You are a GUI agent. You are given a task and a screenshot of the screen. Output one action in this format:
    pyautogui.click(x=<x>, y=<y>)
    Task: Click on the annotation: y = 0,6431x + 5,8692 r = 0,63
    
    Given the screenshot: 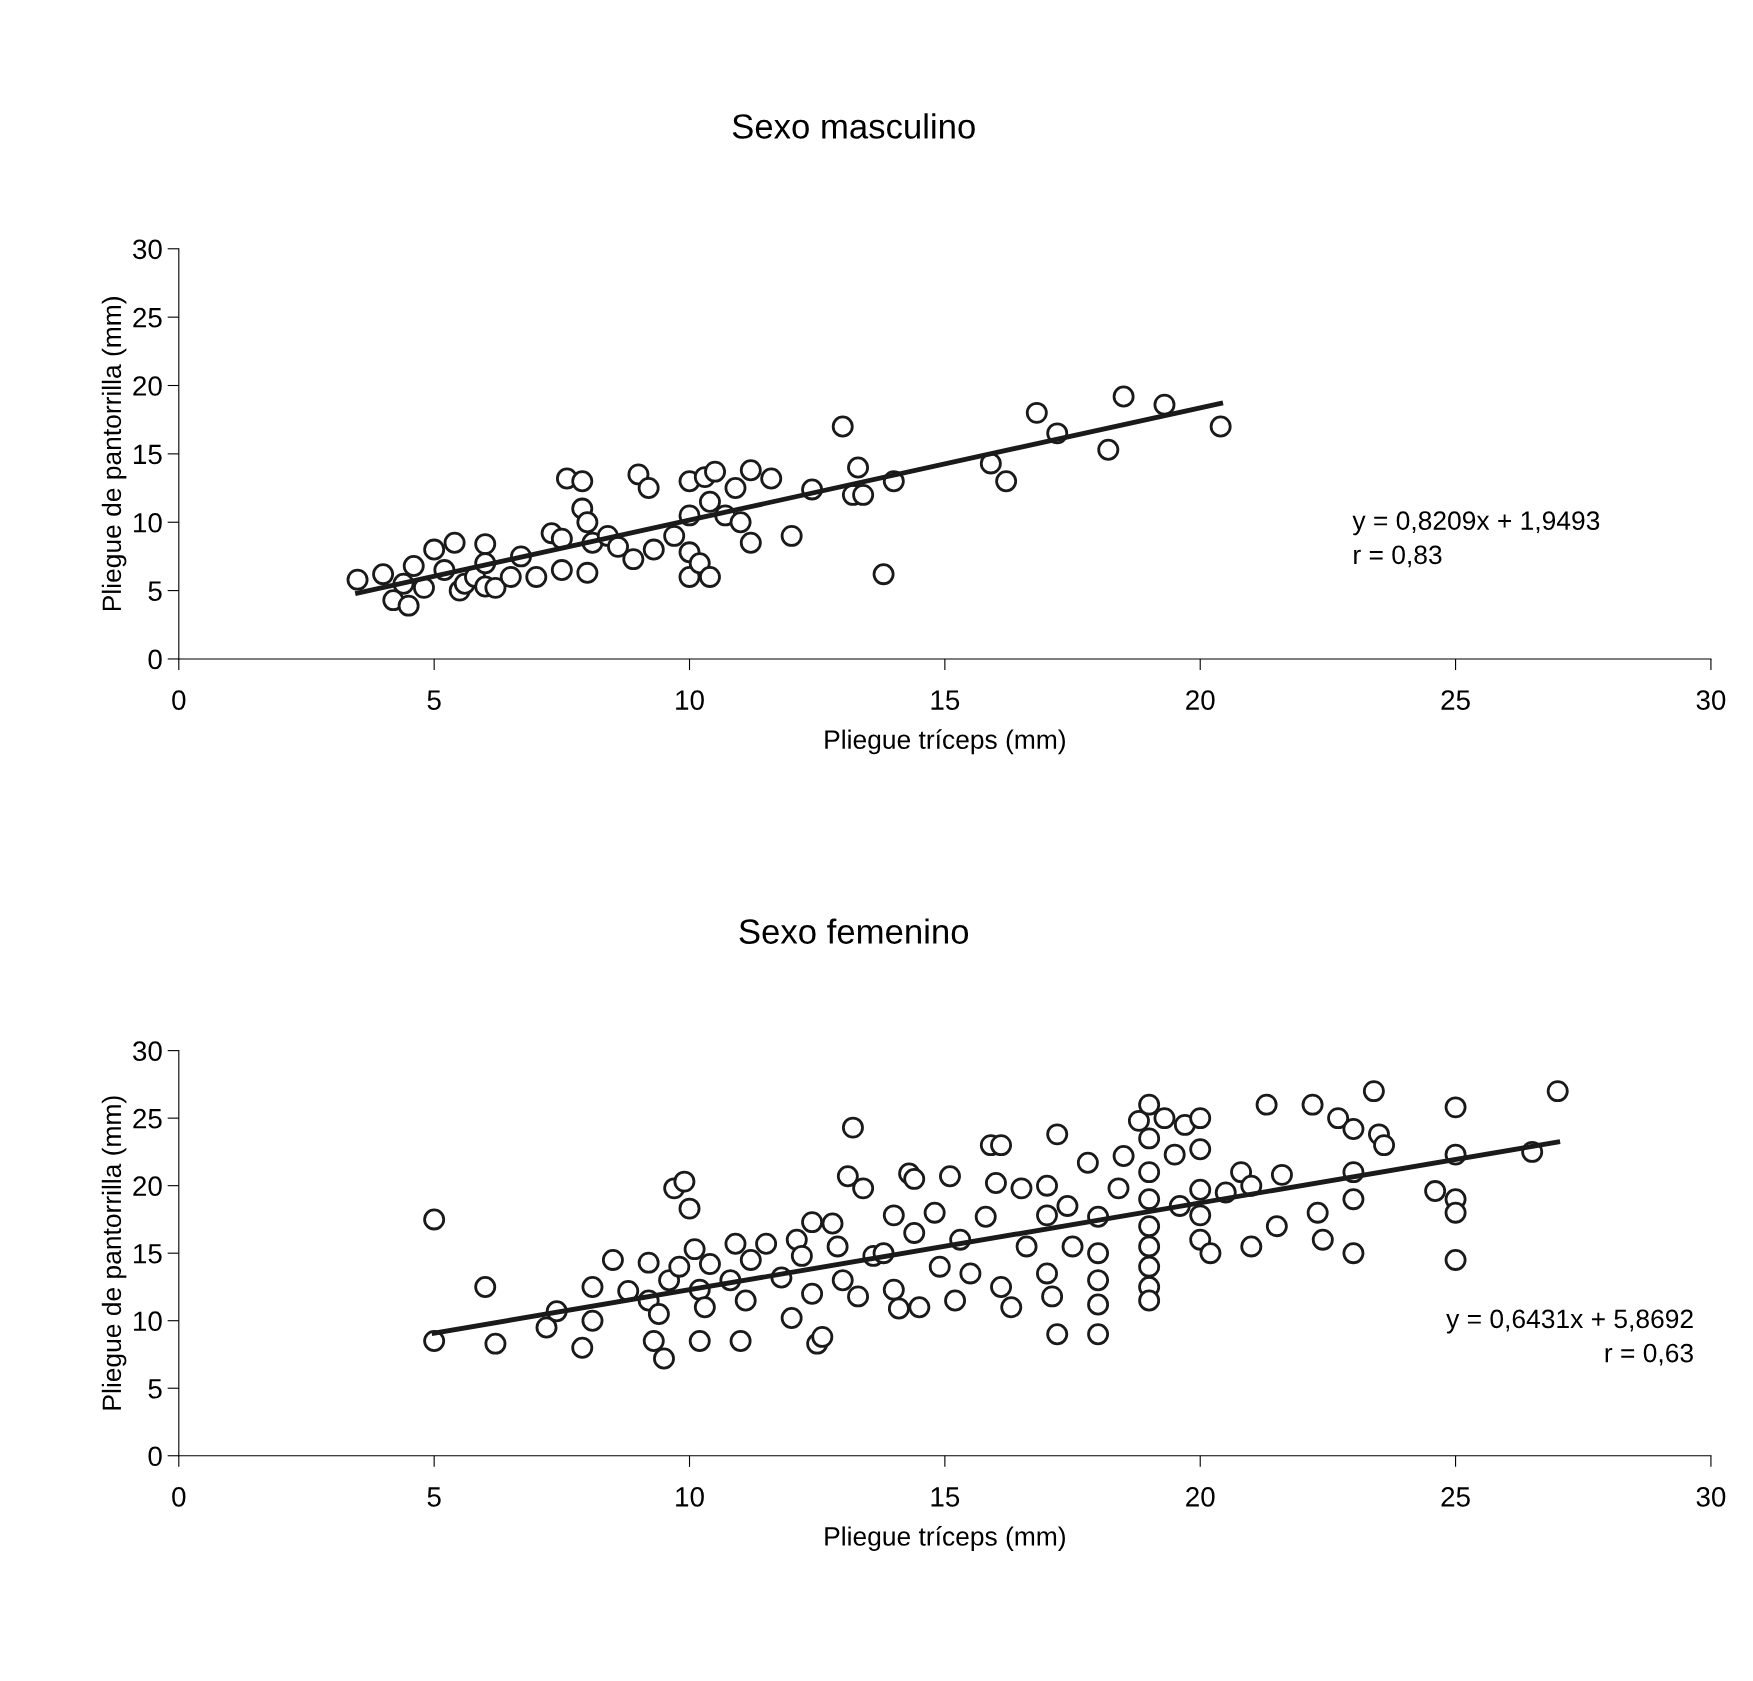 What is the action you would take?
    pyautogui.click(x=1569, y=1337)
    